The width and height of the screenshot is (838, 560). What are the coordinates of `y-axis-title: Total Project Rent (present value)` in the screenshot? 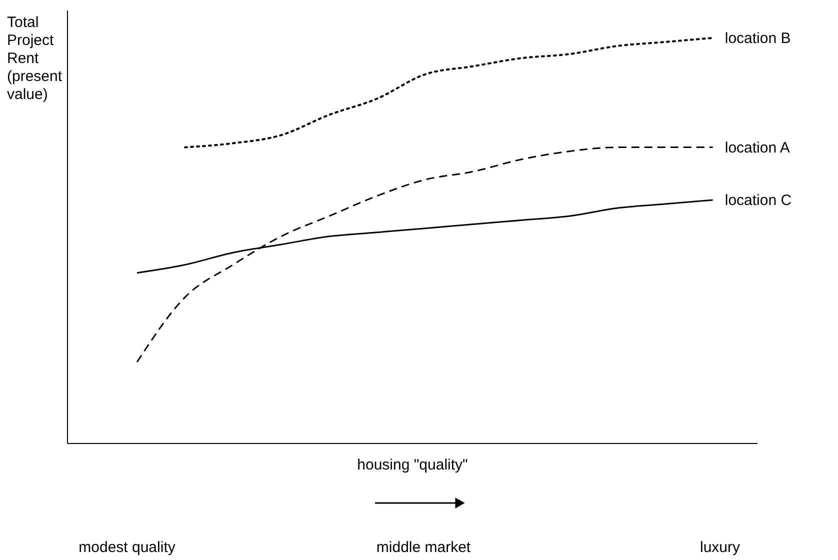 It's located at (35, 58).